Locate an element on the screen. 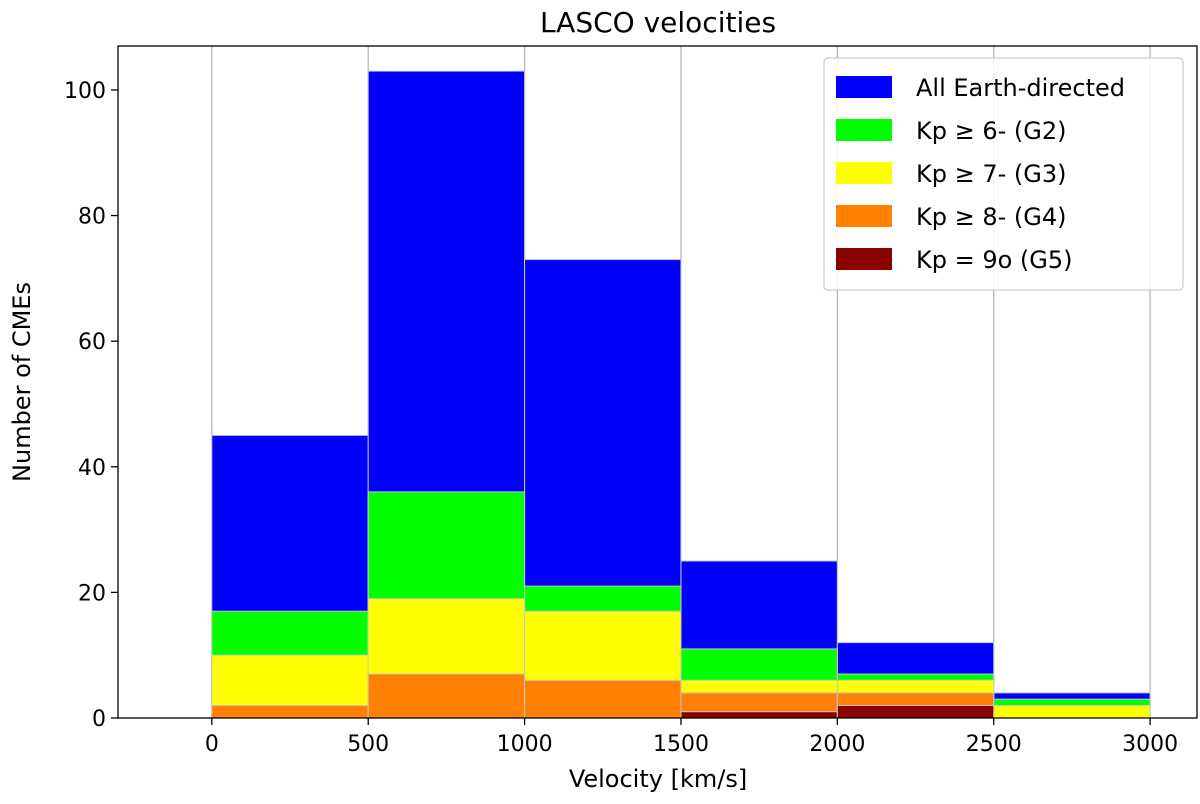 This screenshot has height=804, width=1200. x-tick-label-1: 500 is located at coordinates (368, 744).